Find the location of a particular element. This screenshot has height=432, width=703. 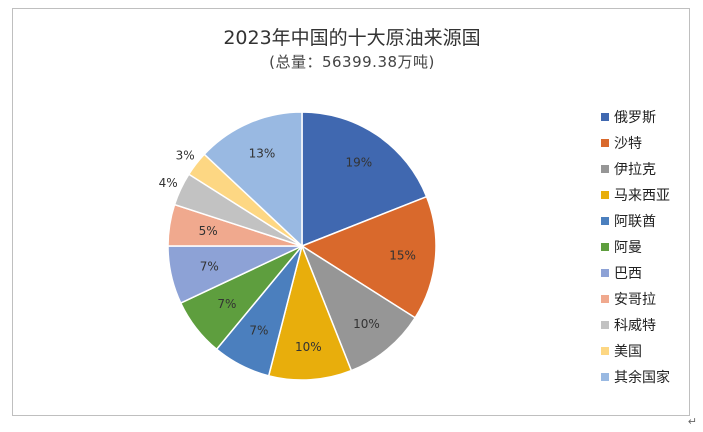

legend-item-4: 阿联酋 is located at coordinates (646, 221).